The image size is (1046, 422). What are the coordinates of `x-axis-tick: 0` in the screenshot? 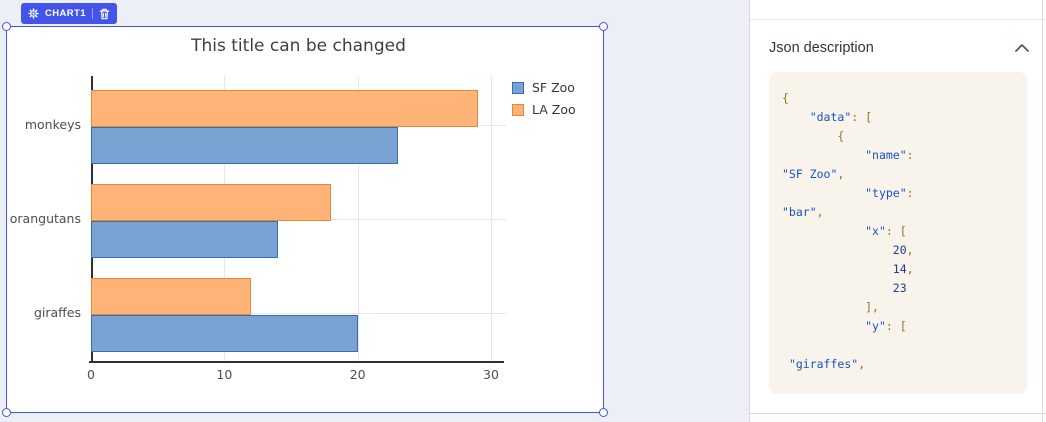 It's located at (91, 374).